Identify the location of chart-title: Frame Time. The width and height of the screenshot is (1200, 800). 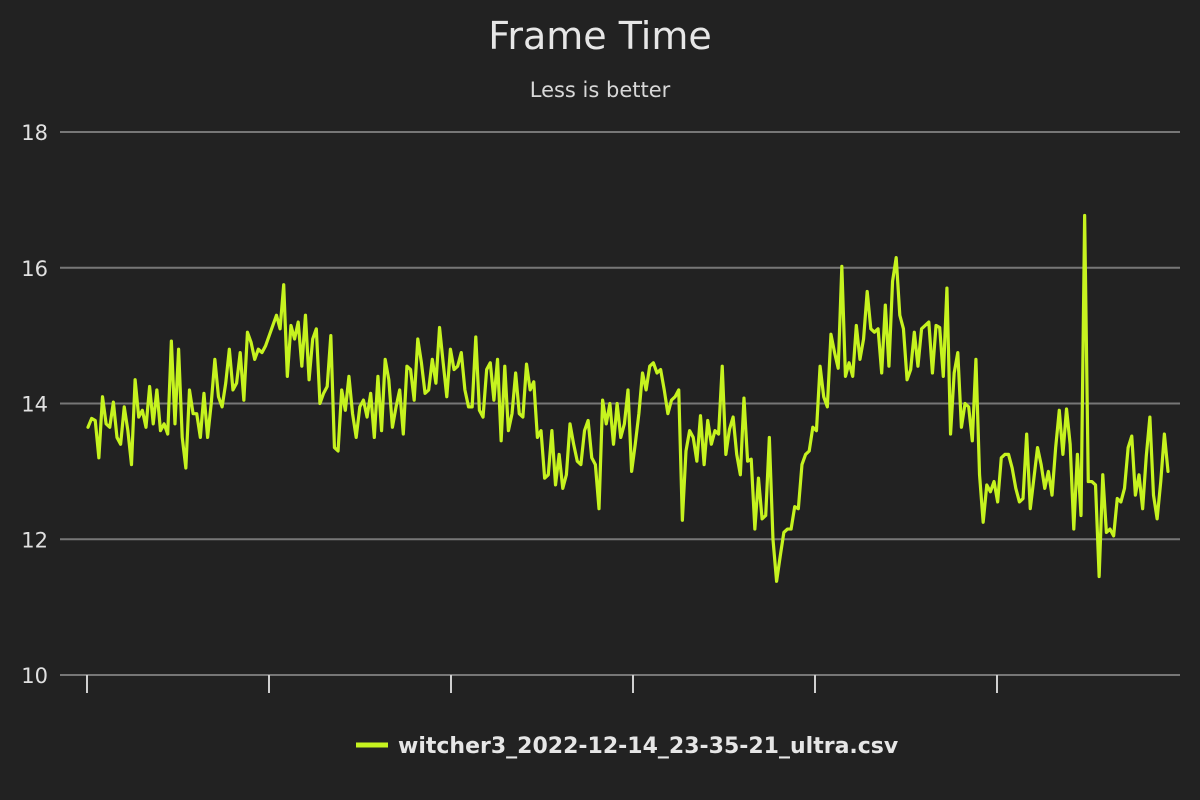
(599, 36).